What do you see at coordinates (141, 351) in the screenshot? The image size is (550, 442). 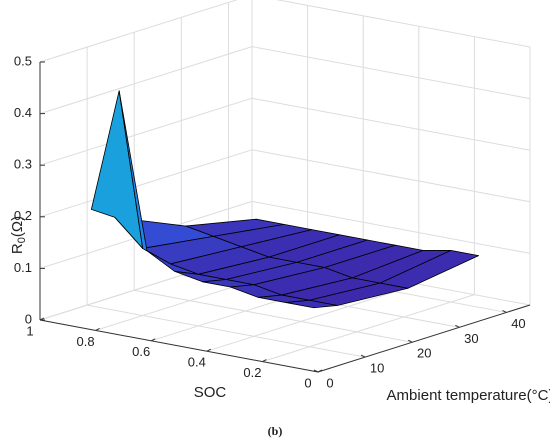 I see `x-tick-label: 0.6` at bounding box center [141, 351].